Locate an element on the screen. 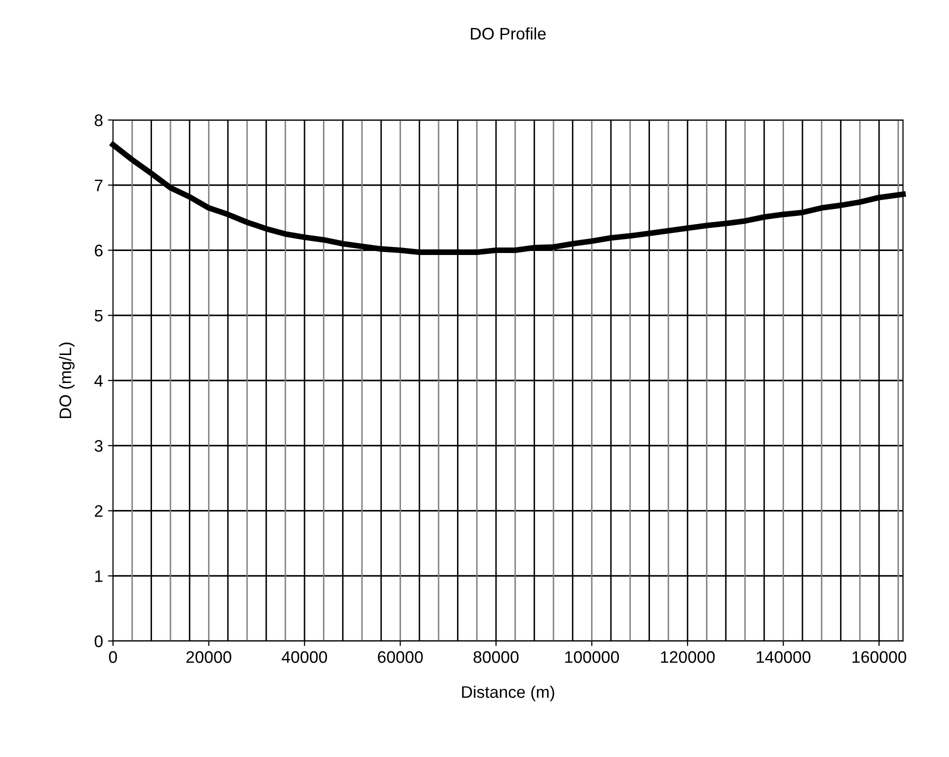 This screenshot has height=757, width=949. y-axis-title: DO (mg/L) is located at coordinates (67, 380).